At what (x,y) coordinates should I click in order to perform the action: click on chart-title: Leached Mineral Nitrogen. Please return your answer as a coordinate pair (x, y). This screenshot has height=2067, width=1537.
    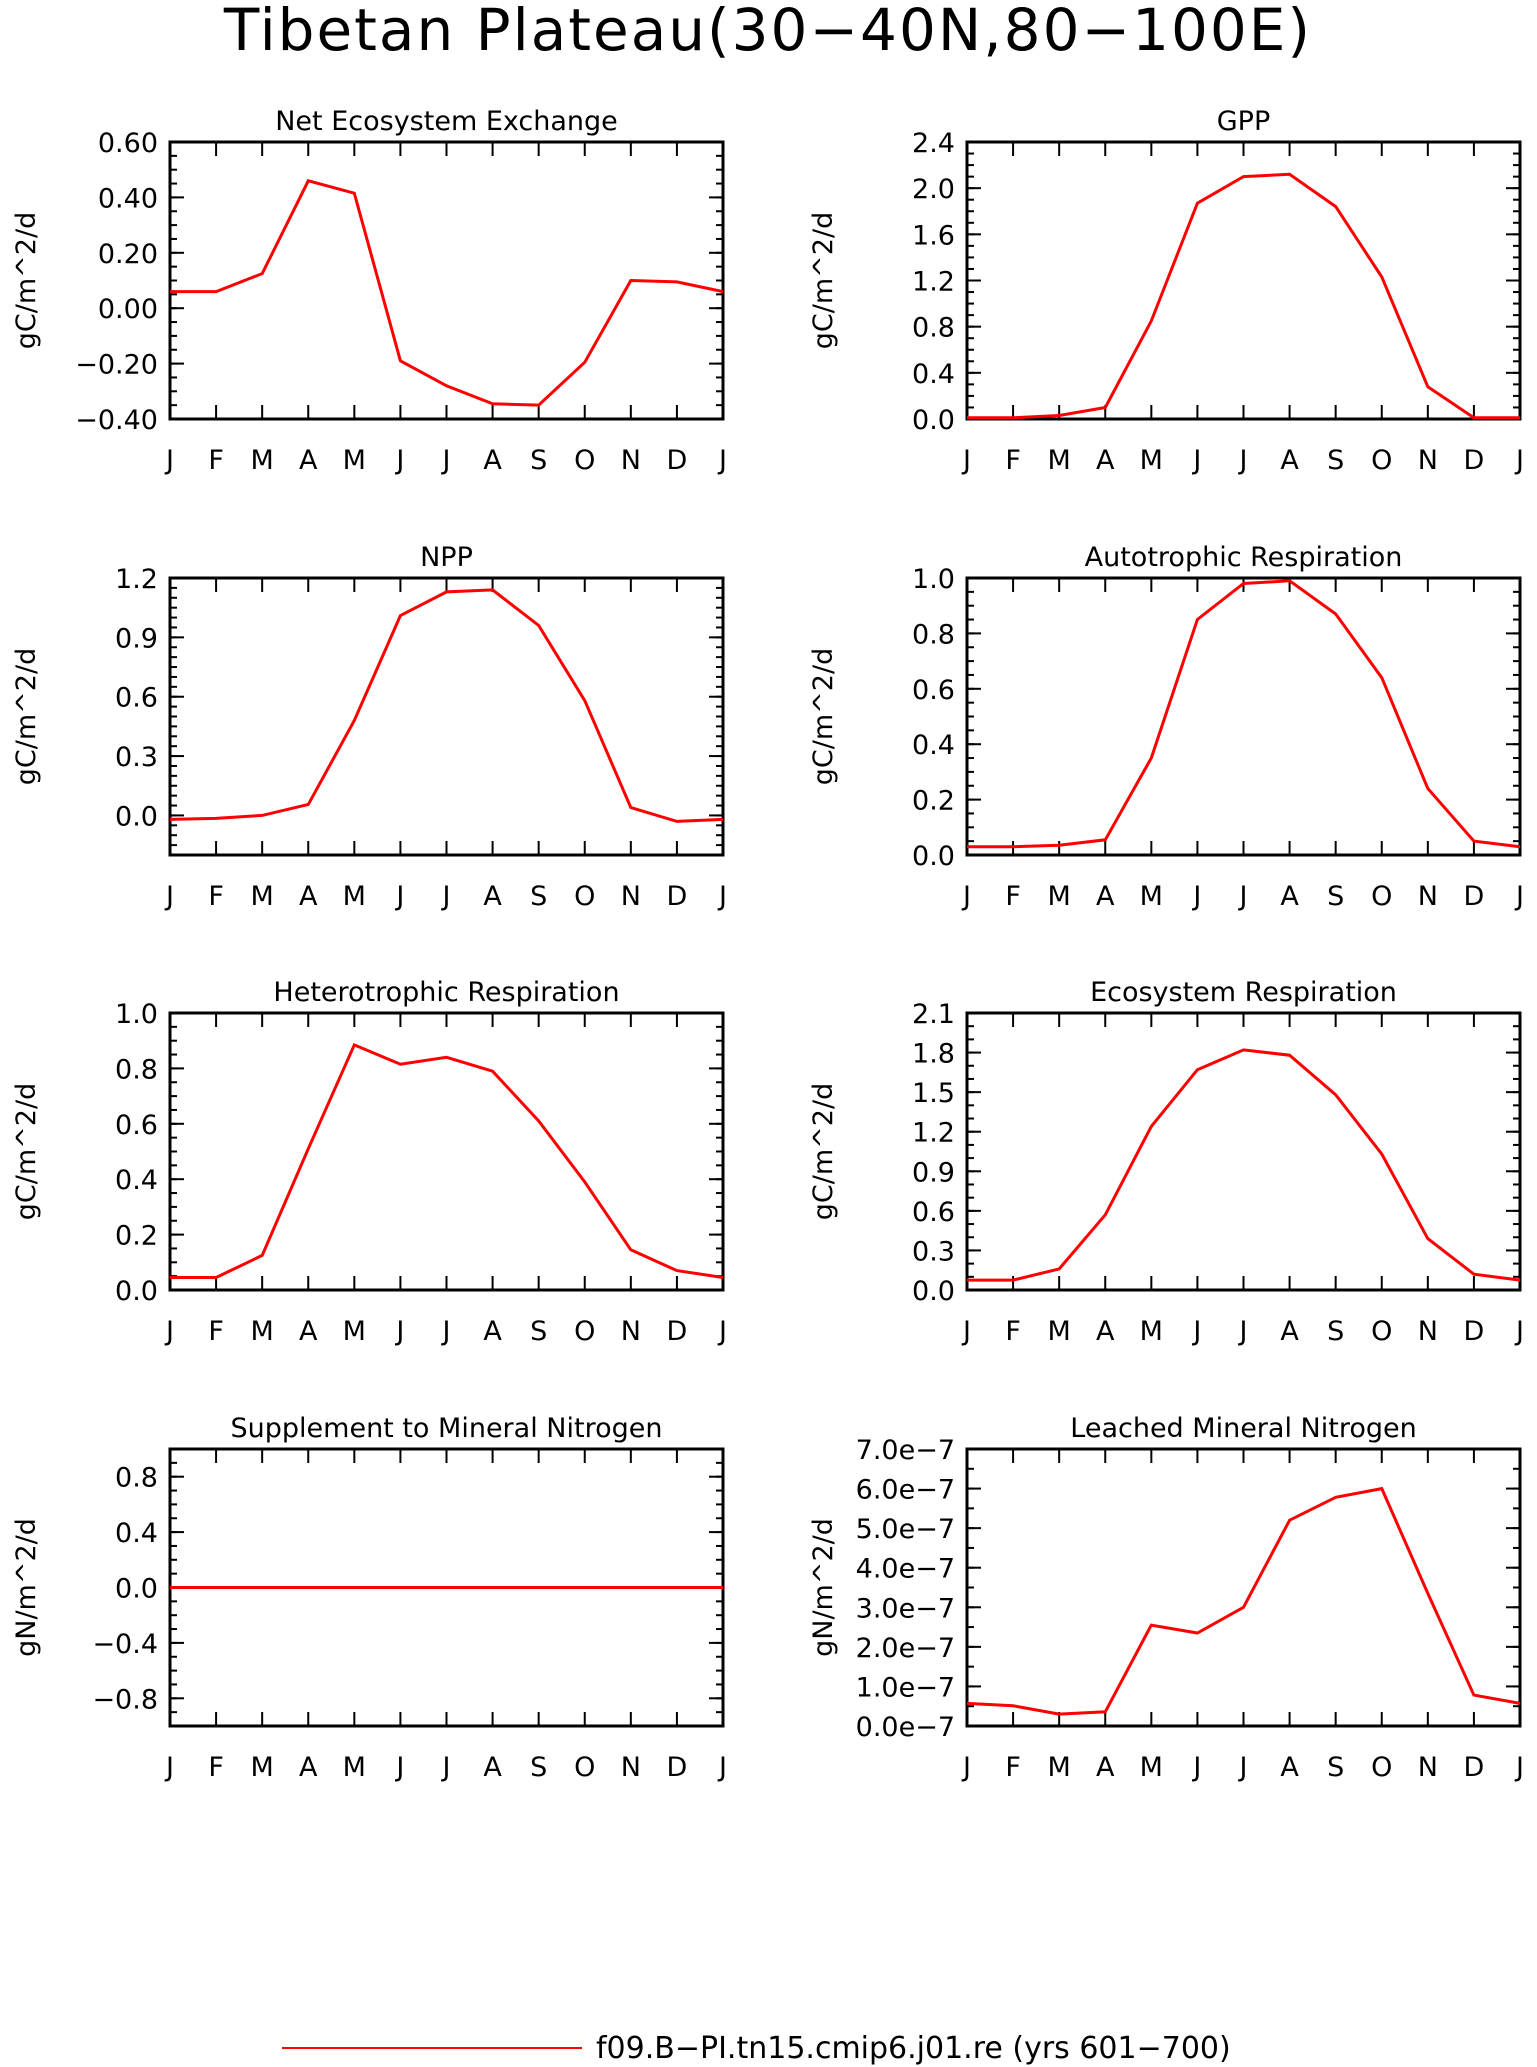
    Looking at the image, I should click on (1243, 1428).